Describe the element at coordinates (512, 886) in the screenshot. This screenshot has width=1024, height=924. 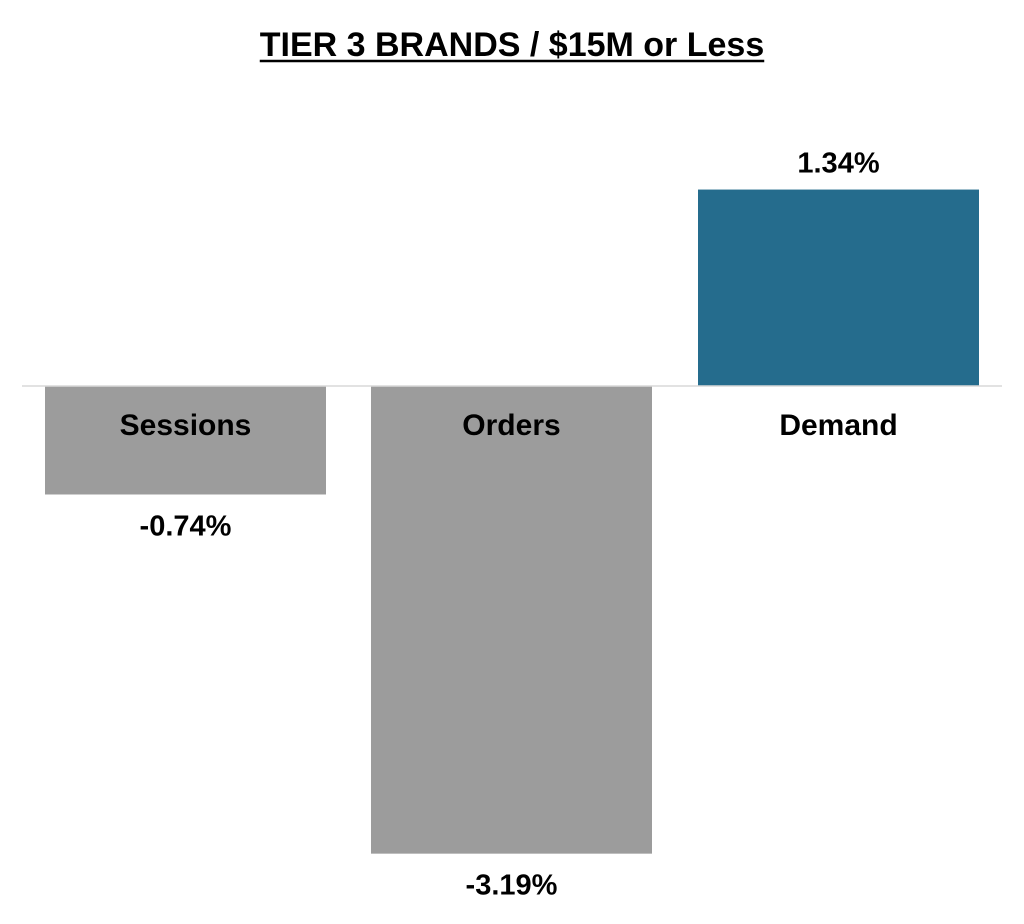
I see `data-label-orders: -3.19%` at that location.